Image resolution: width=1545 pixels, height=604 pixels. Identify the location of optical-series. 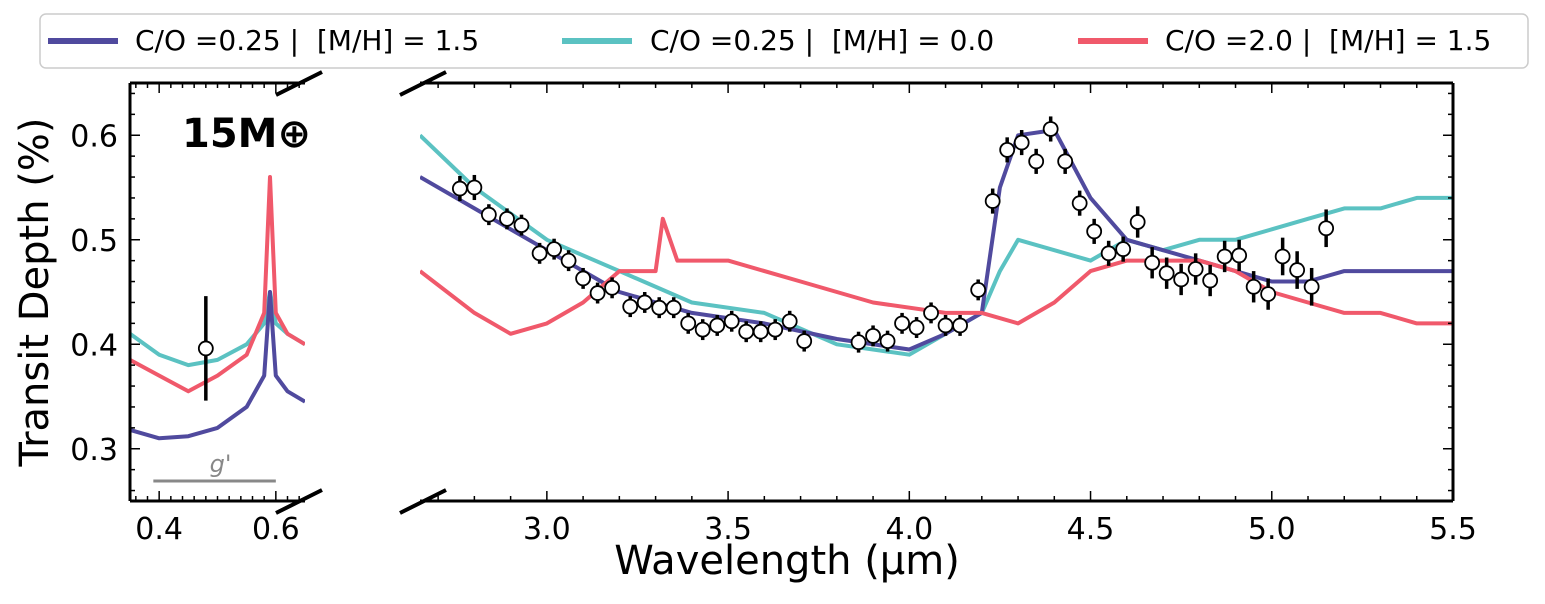
(217, 308).